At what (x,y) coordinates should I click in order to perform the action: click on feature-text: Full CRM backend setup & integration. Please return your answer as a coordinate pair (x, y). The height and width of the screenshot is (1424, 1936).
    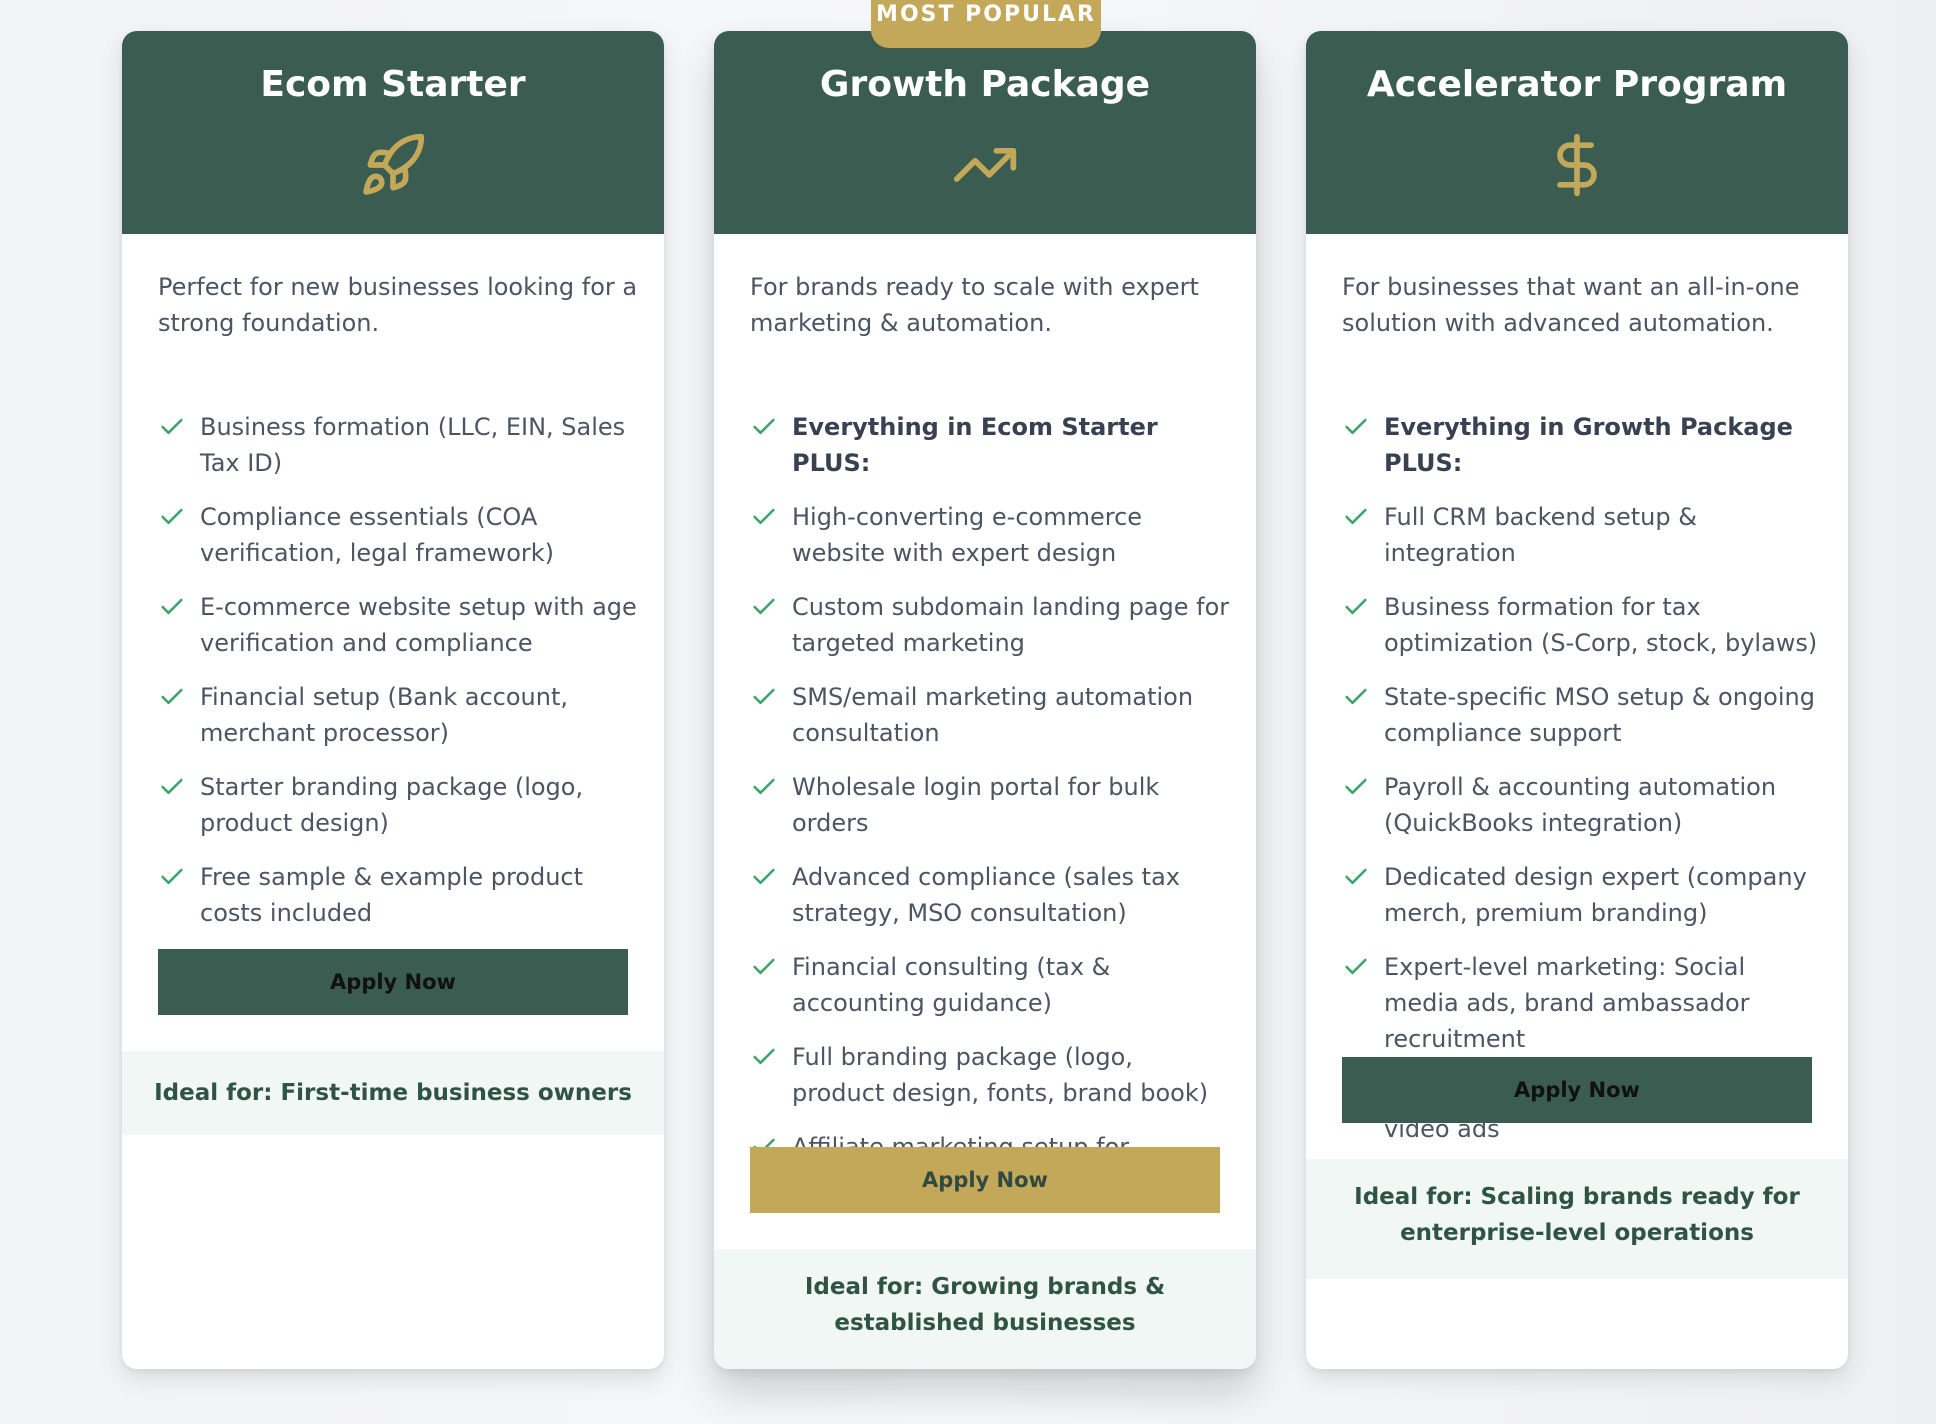
    Looking at the image, I should click on (1540, 535).